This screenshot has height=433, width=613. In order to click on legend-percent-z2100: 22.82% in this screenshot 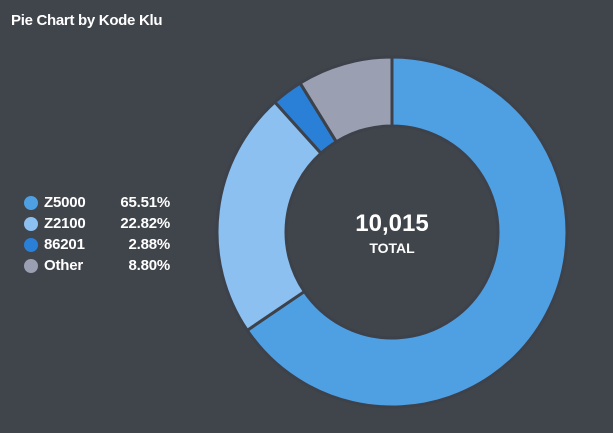, I will do `click(145, 223)`.